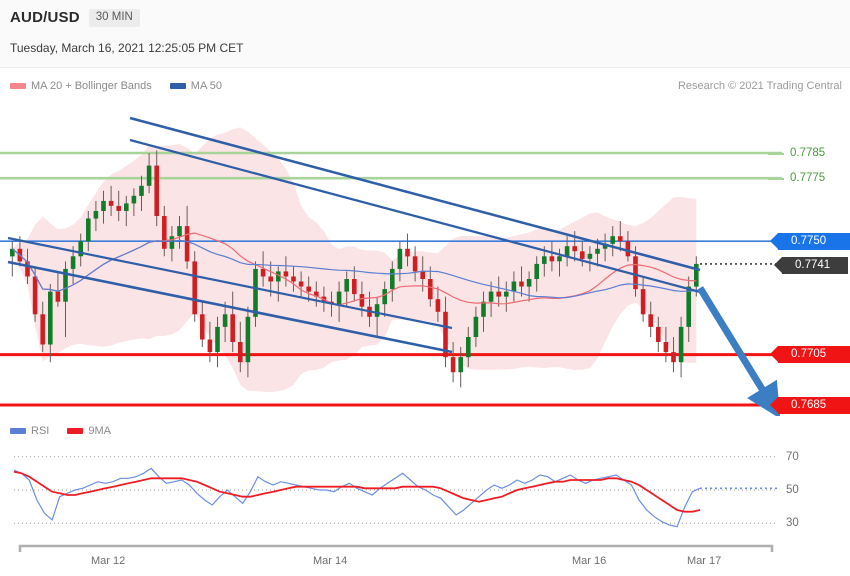 This screenshot has height=576, width=850. What do you see at coordinates (206, 86) in the screenshot?
I see `legend-label: MA 50` at bounding box center [206, 86].